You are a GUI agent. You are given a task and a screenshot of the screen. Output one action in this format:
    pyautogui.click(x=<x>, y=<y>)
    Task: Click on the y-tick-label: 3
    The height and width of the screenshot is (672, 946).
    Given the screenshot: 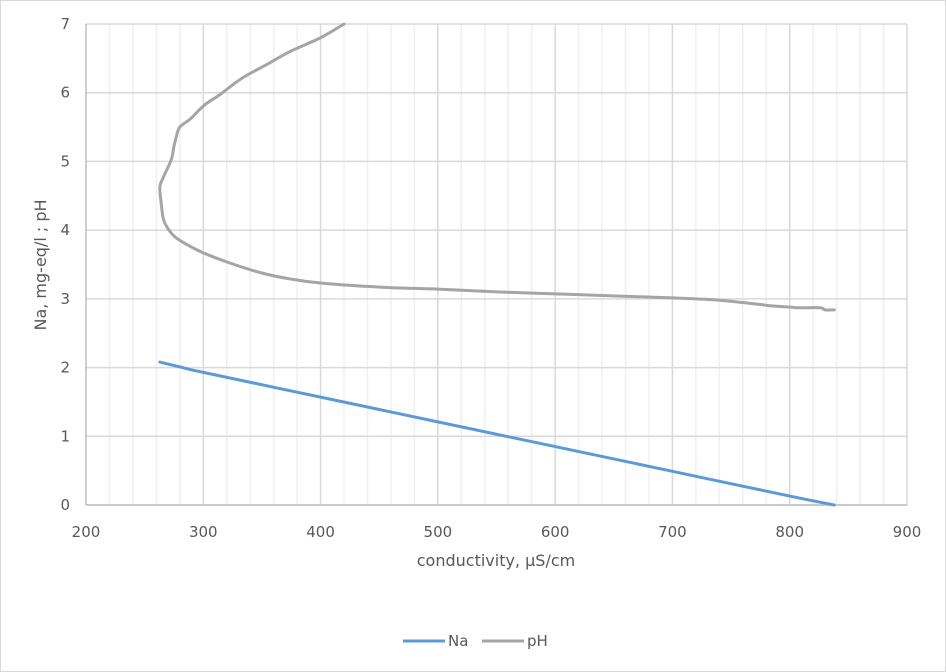 What is the action you would take?
    pyautogui.click(x=65, y=299)
    